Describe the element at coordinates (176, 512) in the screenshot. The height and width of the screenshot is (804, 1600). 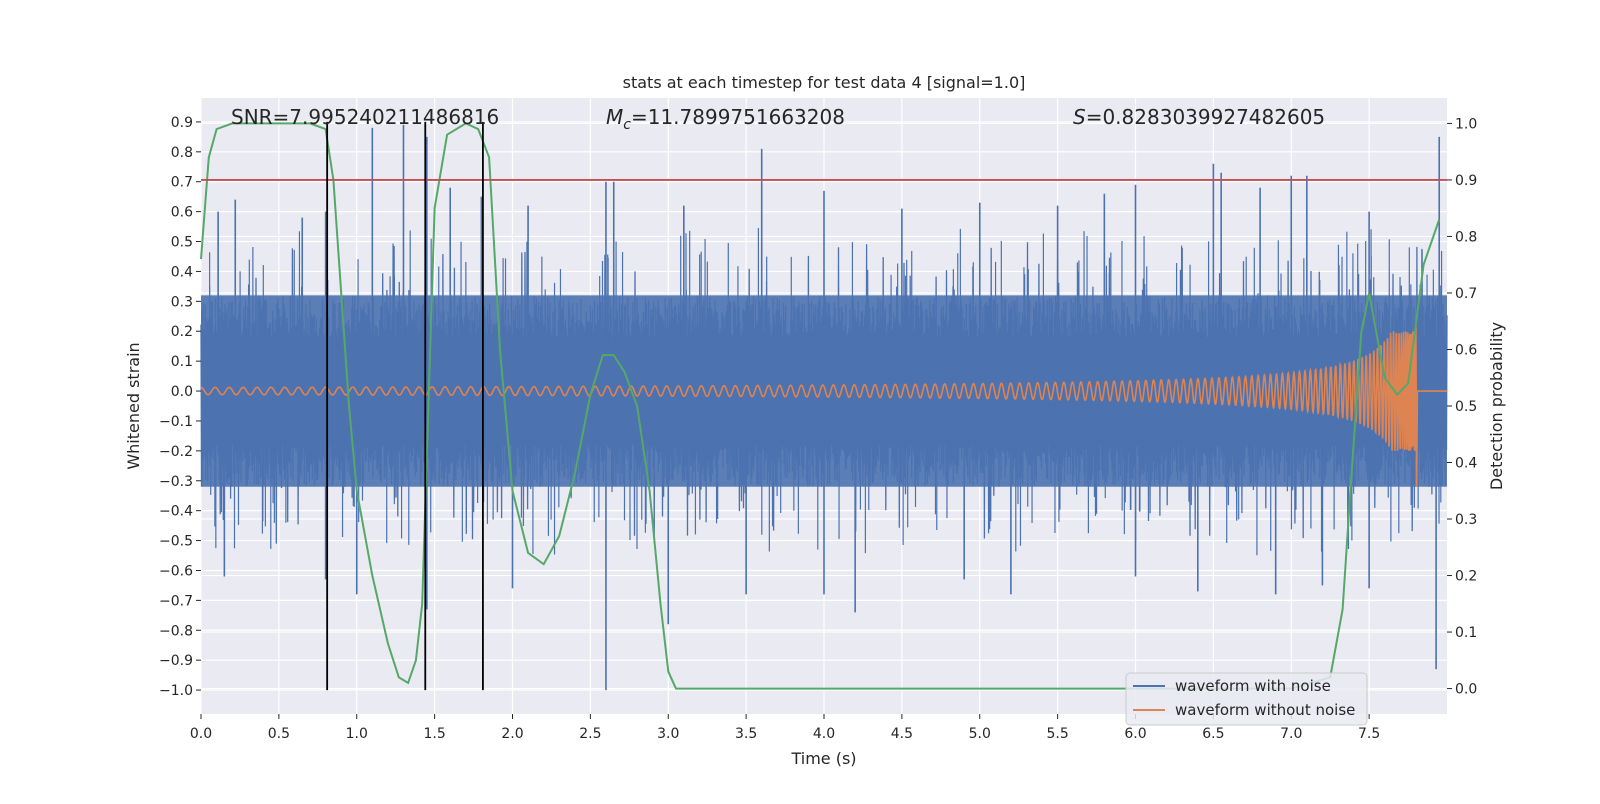
I see `left-y-tick-label: −0.4` at that location.